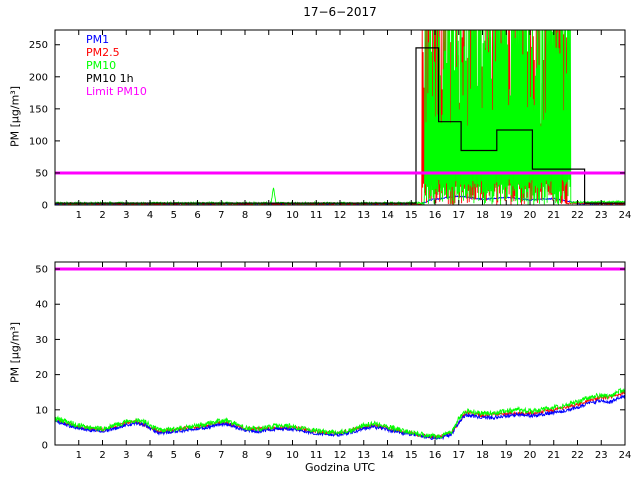 The height and width of the screenshot is (480, 640). I want to click on legend: PM1 PM2.5 PM10 PM10 1h Limit PM10, so click(116, 65).